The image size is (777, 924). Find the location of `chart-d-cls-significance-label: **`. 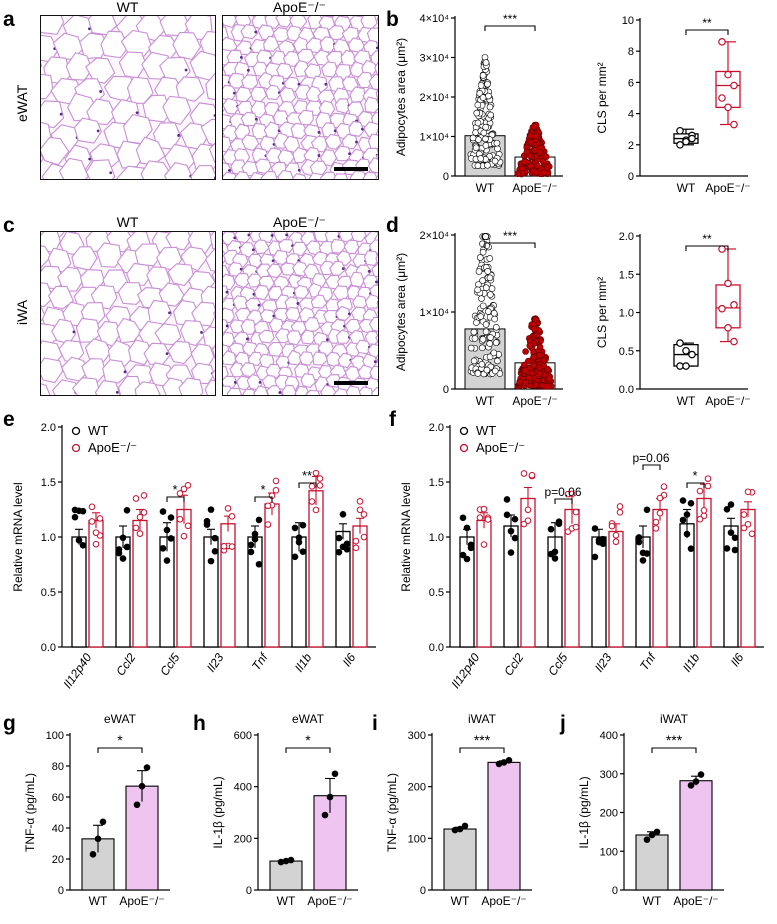

chart-d-cls-significance-label: ** is located at coordinates (707, 239).